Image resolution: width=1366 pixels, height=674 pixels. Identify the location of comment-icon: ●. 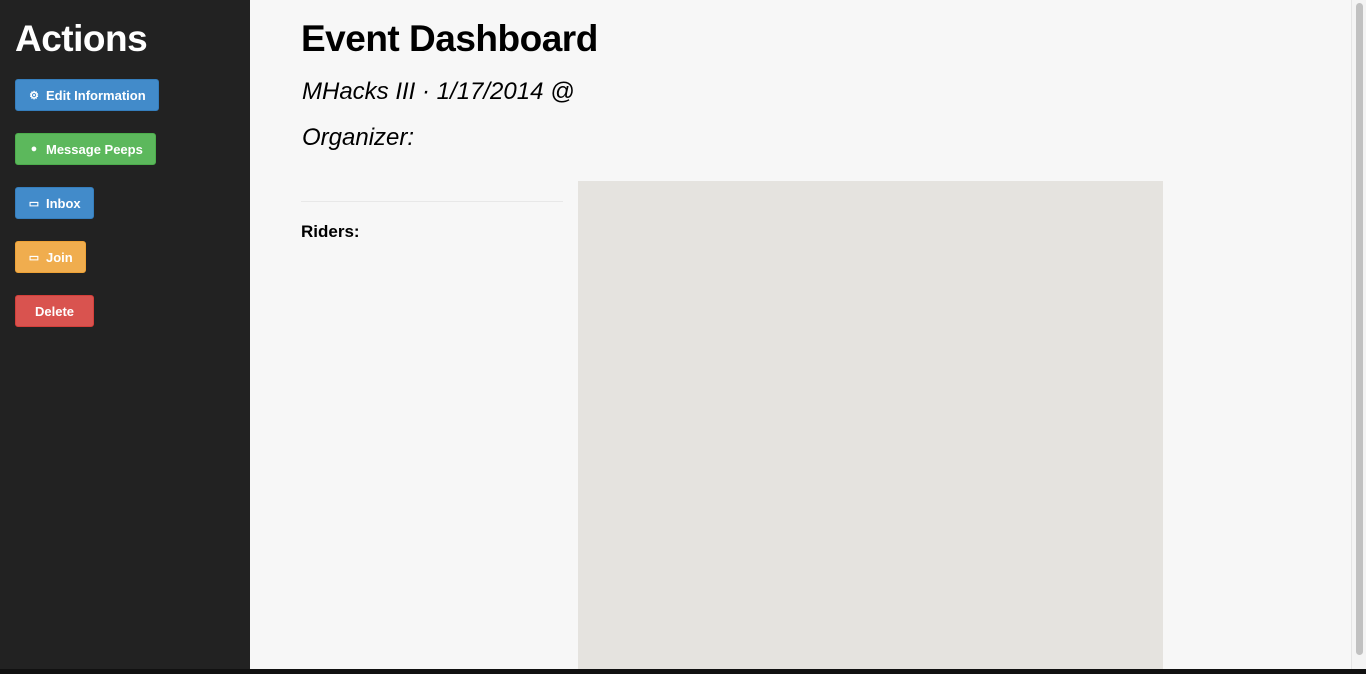
(34, 149).